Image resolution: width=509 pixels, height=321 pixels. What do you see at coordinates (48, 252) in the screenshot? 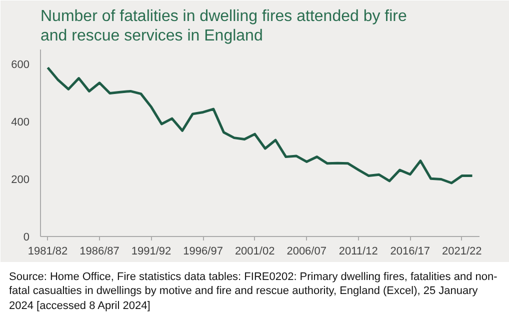
I see `x-tick-label: 1981/82` at bounding box center [48, 252].